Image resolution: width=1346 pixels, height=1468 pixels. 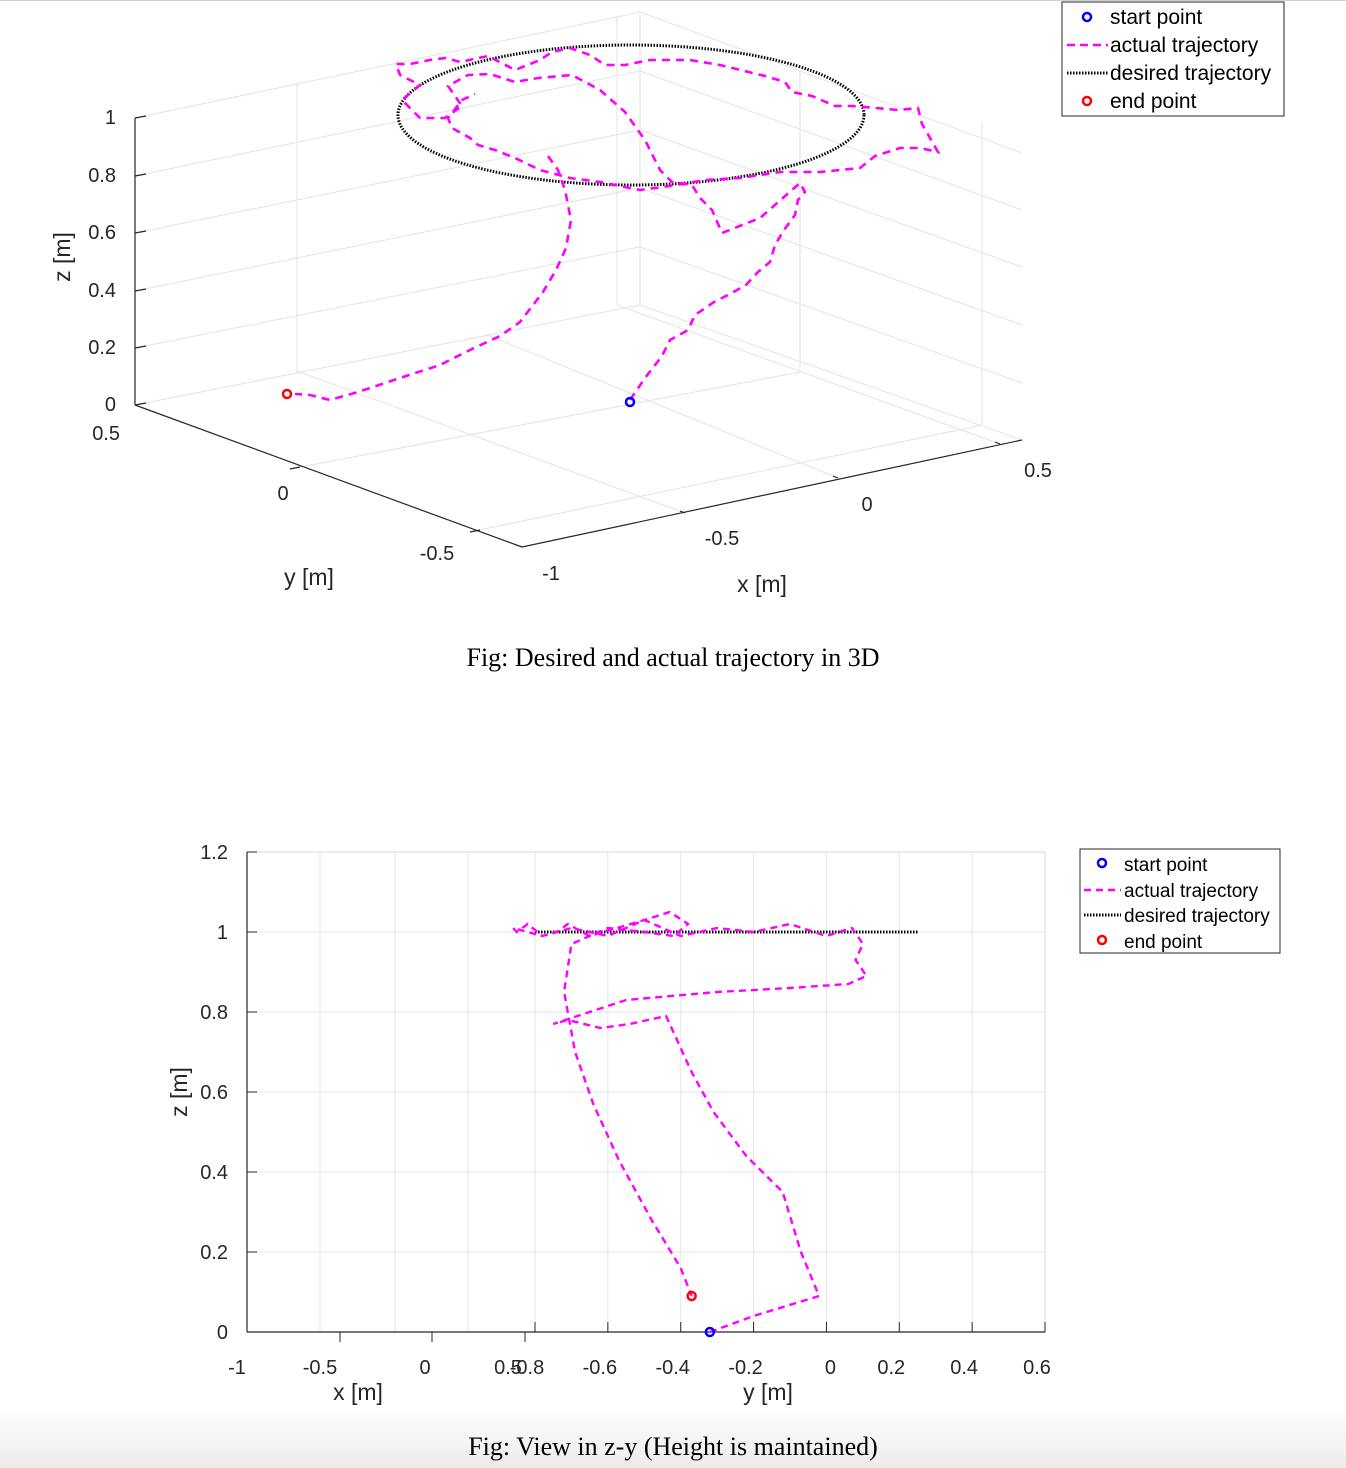 I want to click on z-ticks-zy: 0 0.2 0.4 0.6 0.8 1 1.2, so click(x=228, y=1093).